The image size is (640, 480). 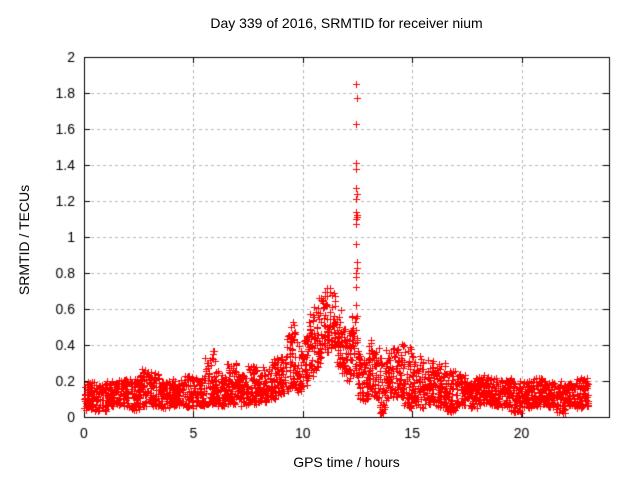 What do you see at coordinates (24, 240) in the screenshot?
I see `y-axis-label: SRMTID / TECUs` at bounding box center [24, 240].